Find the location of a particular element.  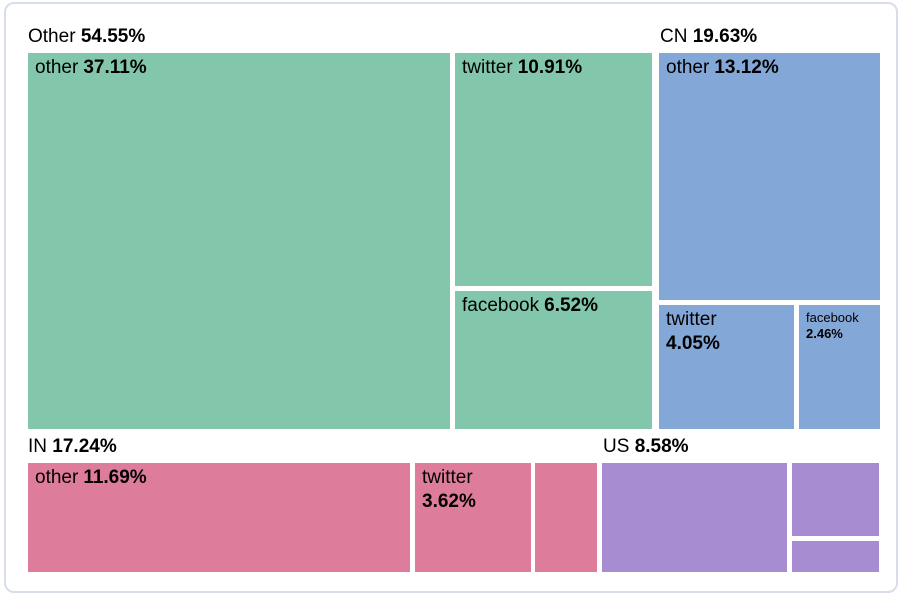

treemap-group-header-us: US 8.58% is located at coordinates (646, 447).